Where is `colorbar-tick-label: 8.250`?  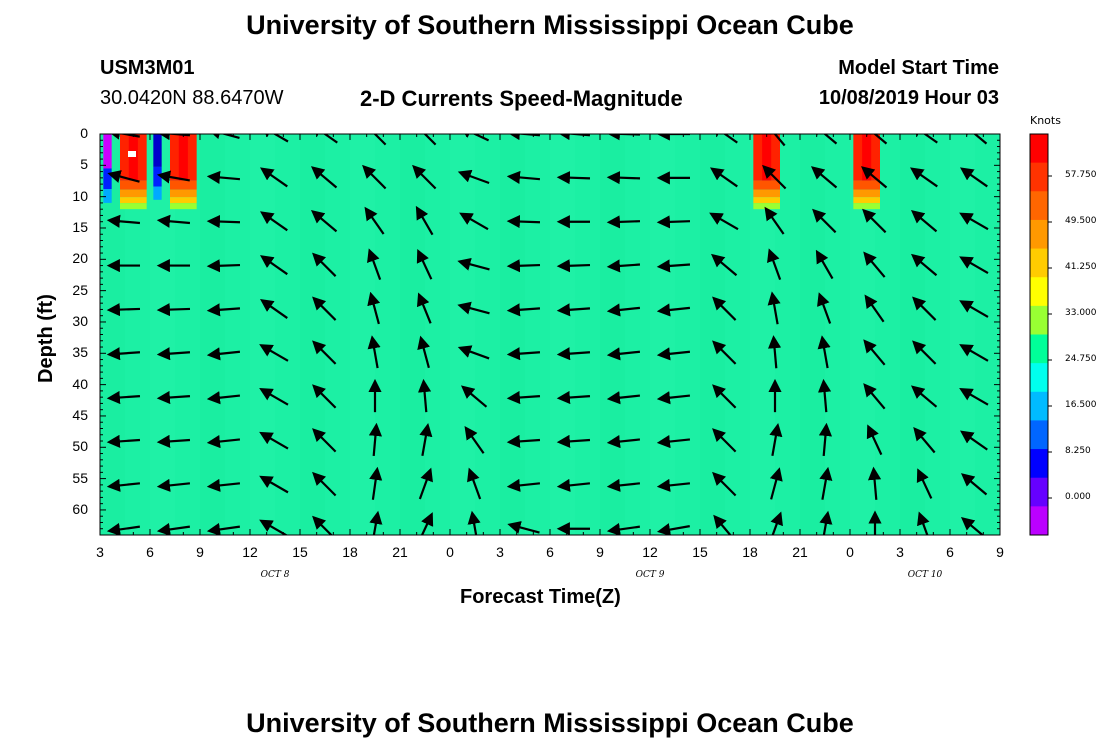
colorbar-tick-label: 8.250 is located at coordinates (1078, 451).